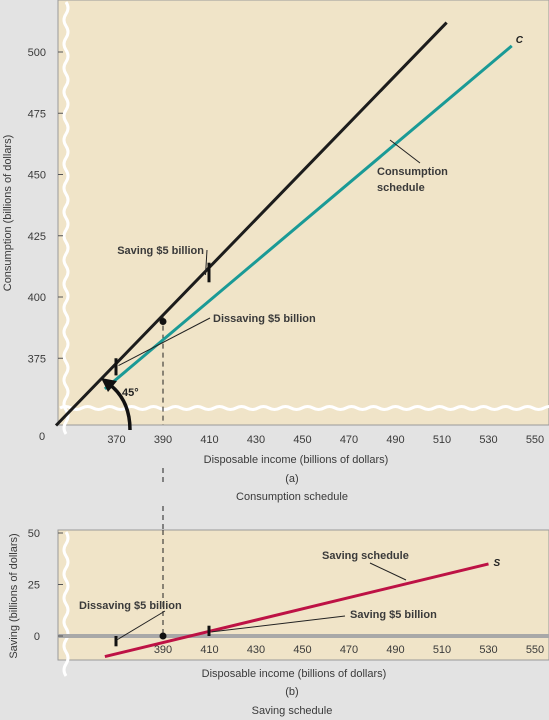 The height and width of the screenshot is (720, 549). I want to click on x-axis-ticks: 390 410 430 450 470 490 510 530 550, so click(349, 650).